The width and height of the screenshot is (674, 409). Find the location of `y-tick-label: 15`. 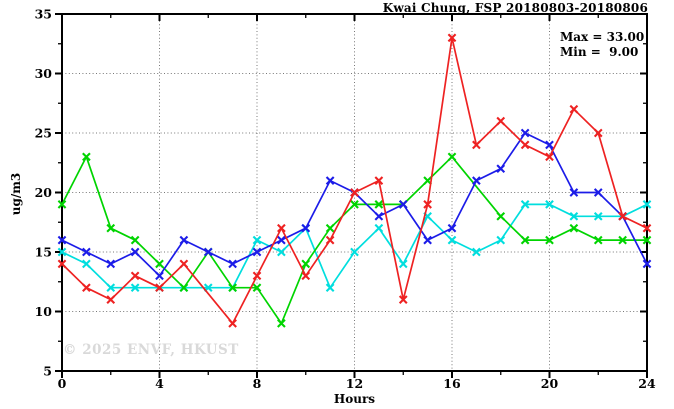

y-tick-label: 15 is located at coordinates (43, 252).